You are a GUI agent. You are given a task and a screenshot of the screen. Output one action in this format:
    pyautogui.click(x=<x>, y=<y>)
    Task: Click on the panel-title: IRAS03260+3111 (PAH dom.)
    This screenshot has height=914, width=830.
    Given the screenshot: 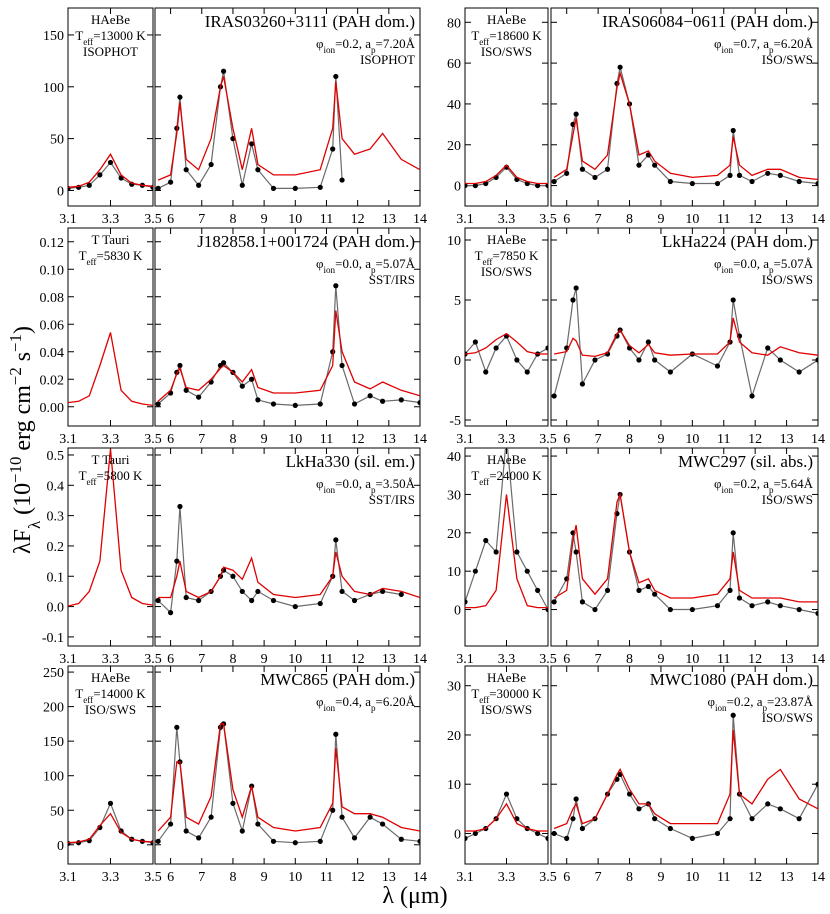 What is the action you would take?
    pyautogui.click(x=310, y=21)
    